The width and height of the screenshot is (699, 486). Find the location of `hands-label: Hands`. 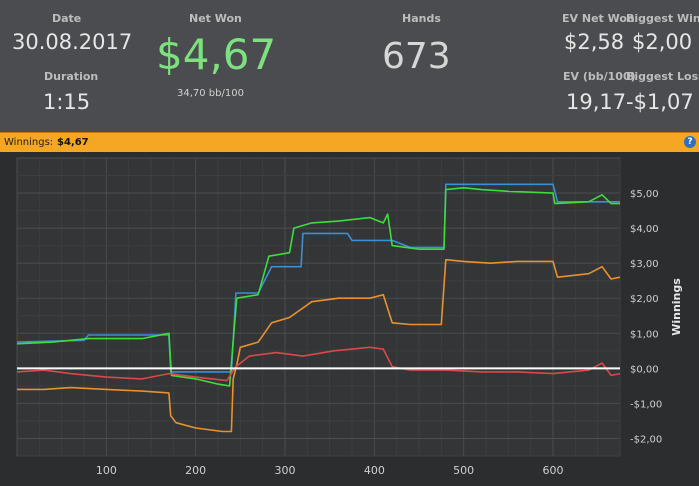

hands-label: Hands is located at coordinates (421, 18).